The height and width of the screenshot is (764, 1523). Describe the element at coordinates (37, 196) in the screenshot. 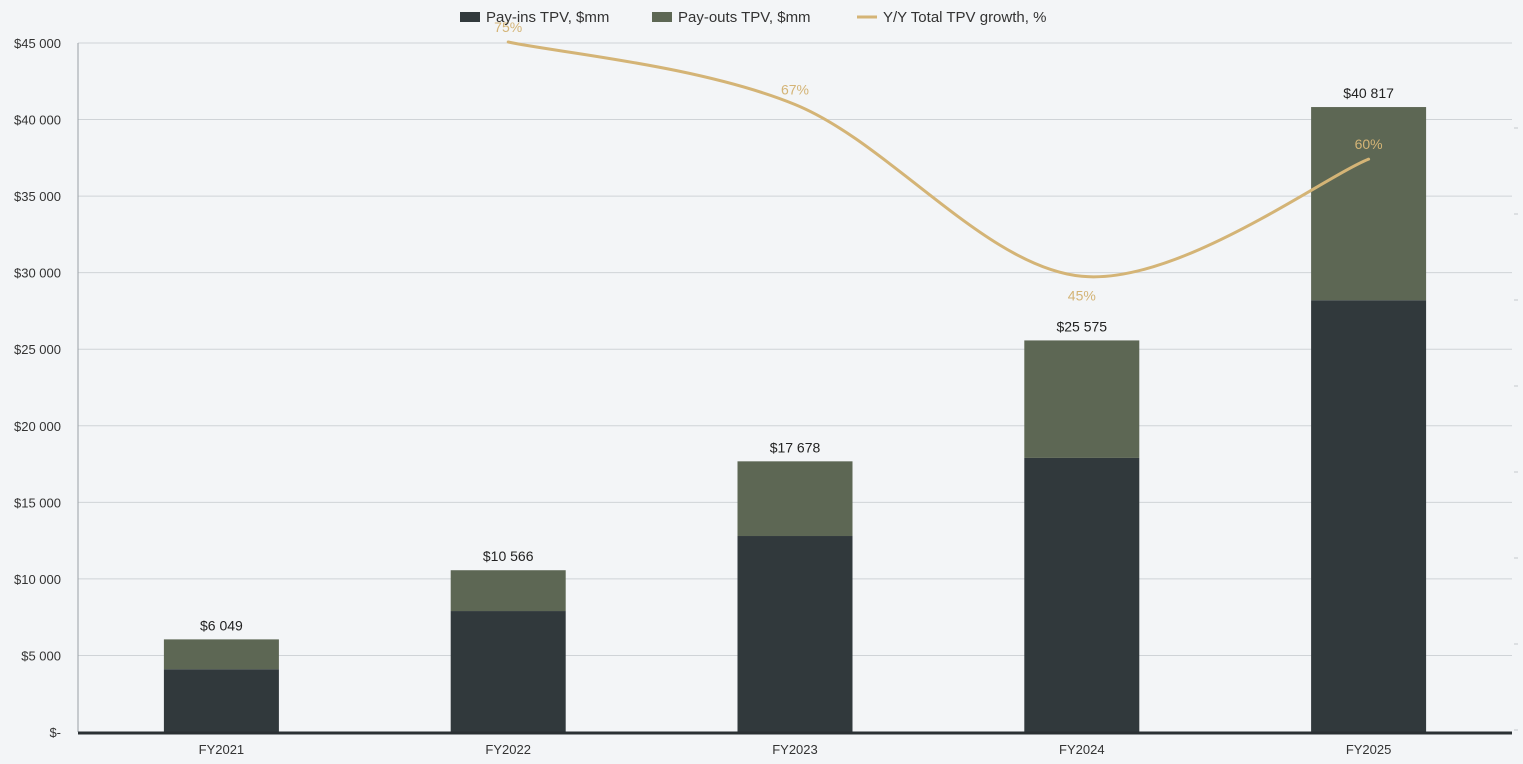

I see `y-tick-label: $35 000` at that location.